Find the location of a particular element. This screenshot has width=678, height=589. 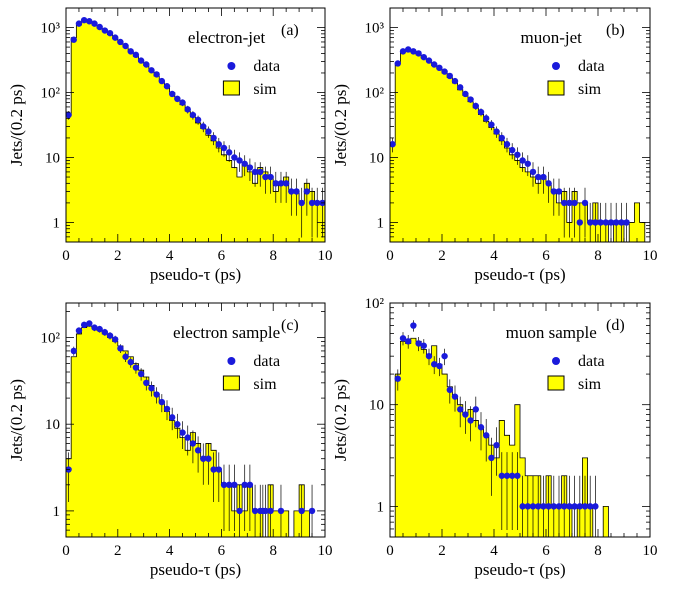

panel-label: (a) is located at coordinates (290, 30).